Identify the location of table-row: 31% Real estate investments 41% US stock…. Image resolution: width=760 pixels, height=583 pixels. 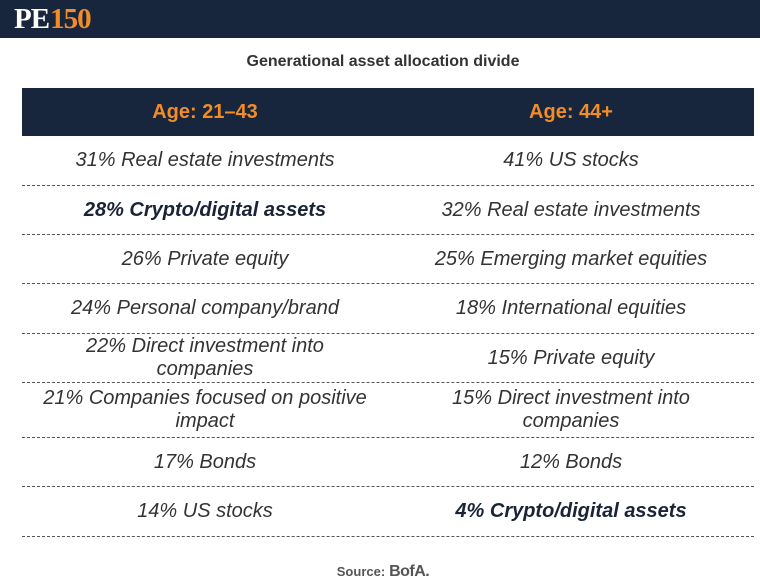
(388, 161).